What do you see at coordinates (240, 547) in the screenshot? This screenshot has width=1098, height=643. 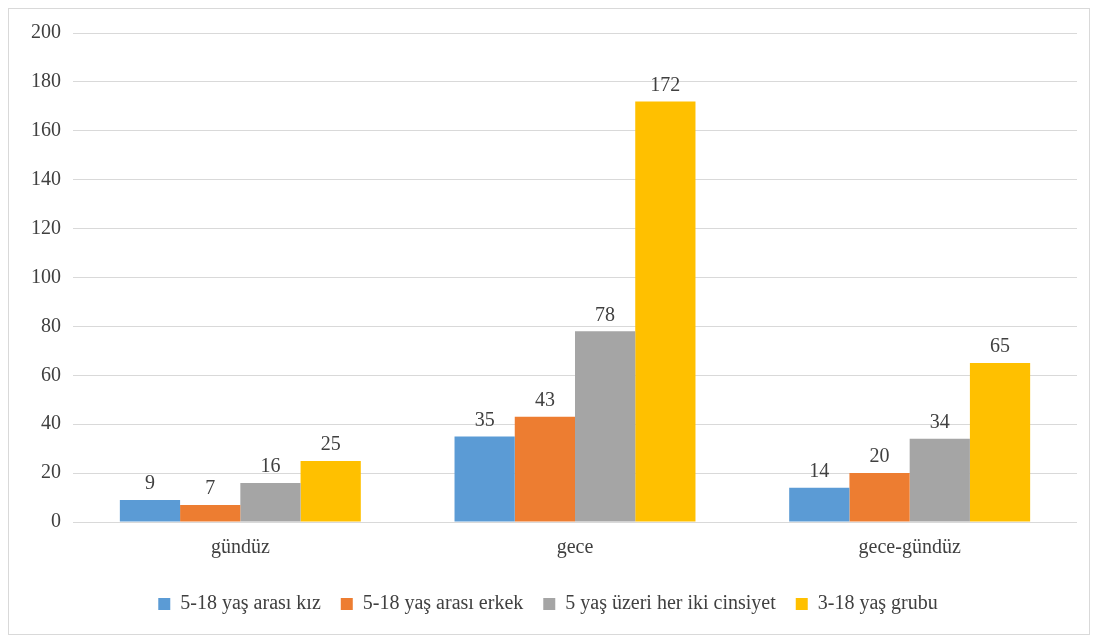 I see `x-tick-label: gündüz` at bounding box center [240, 547].